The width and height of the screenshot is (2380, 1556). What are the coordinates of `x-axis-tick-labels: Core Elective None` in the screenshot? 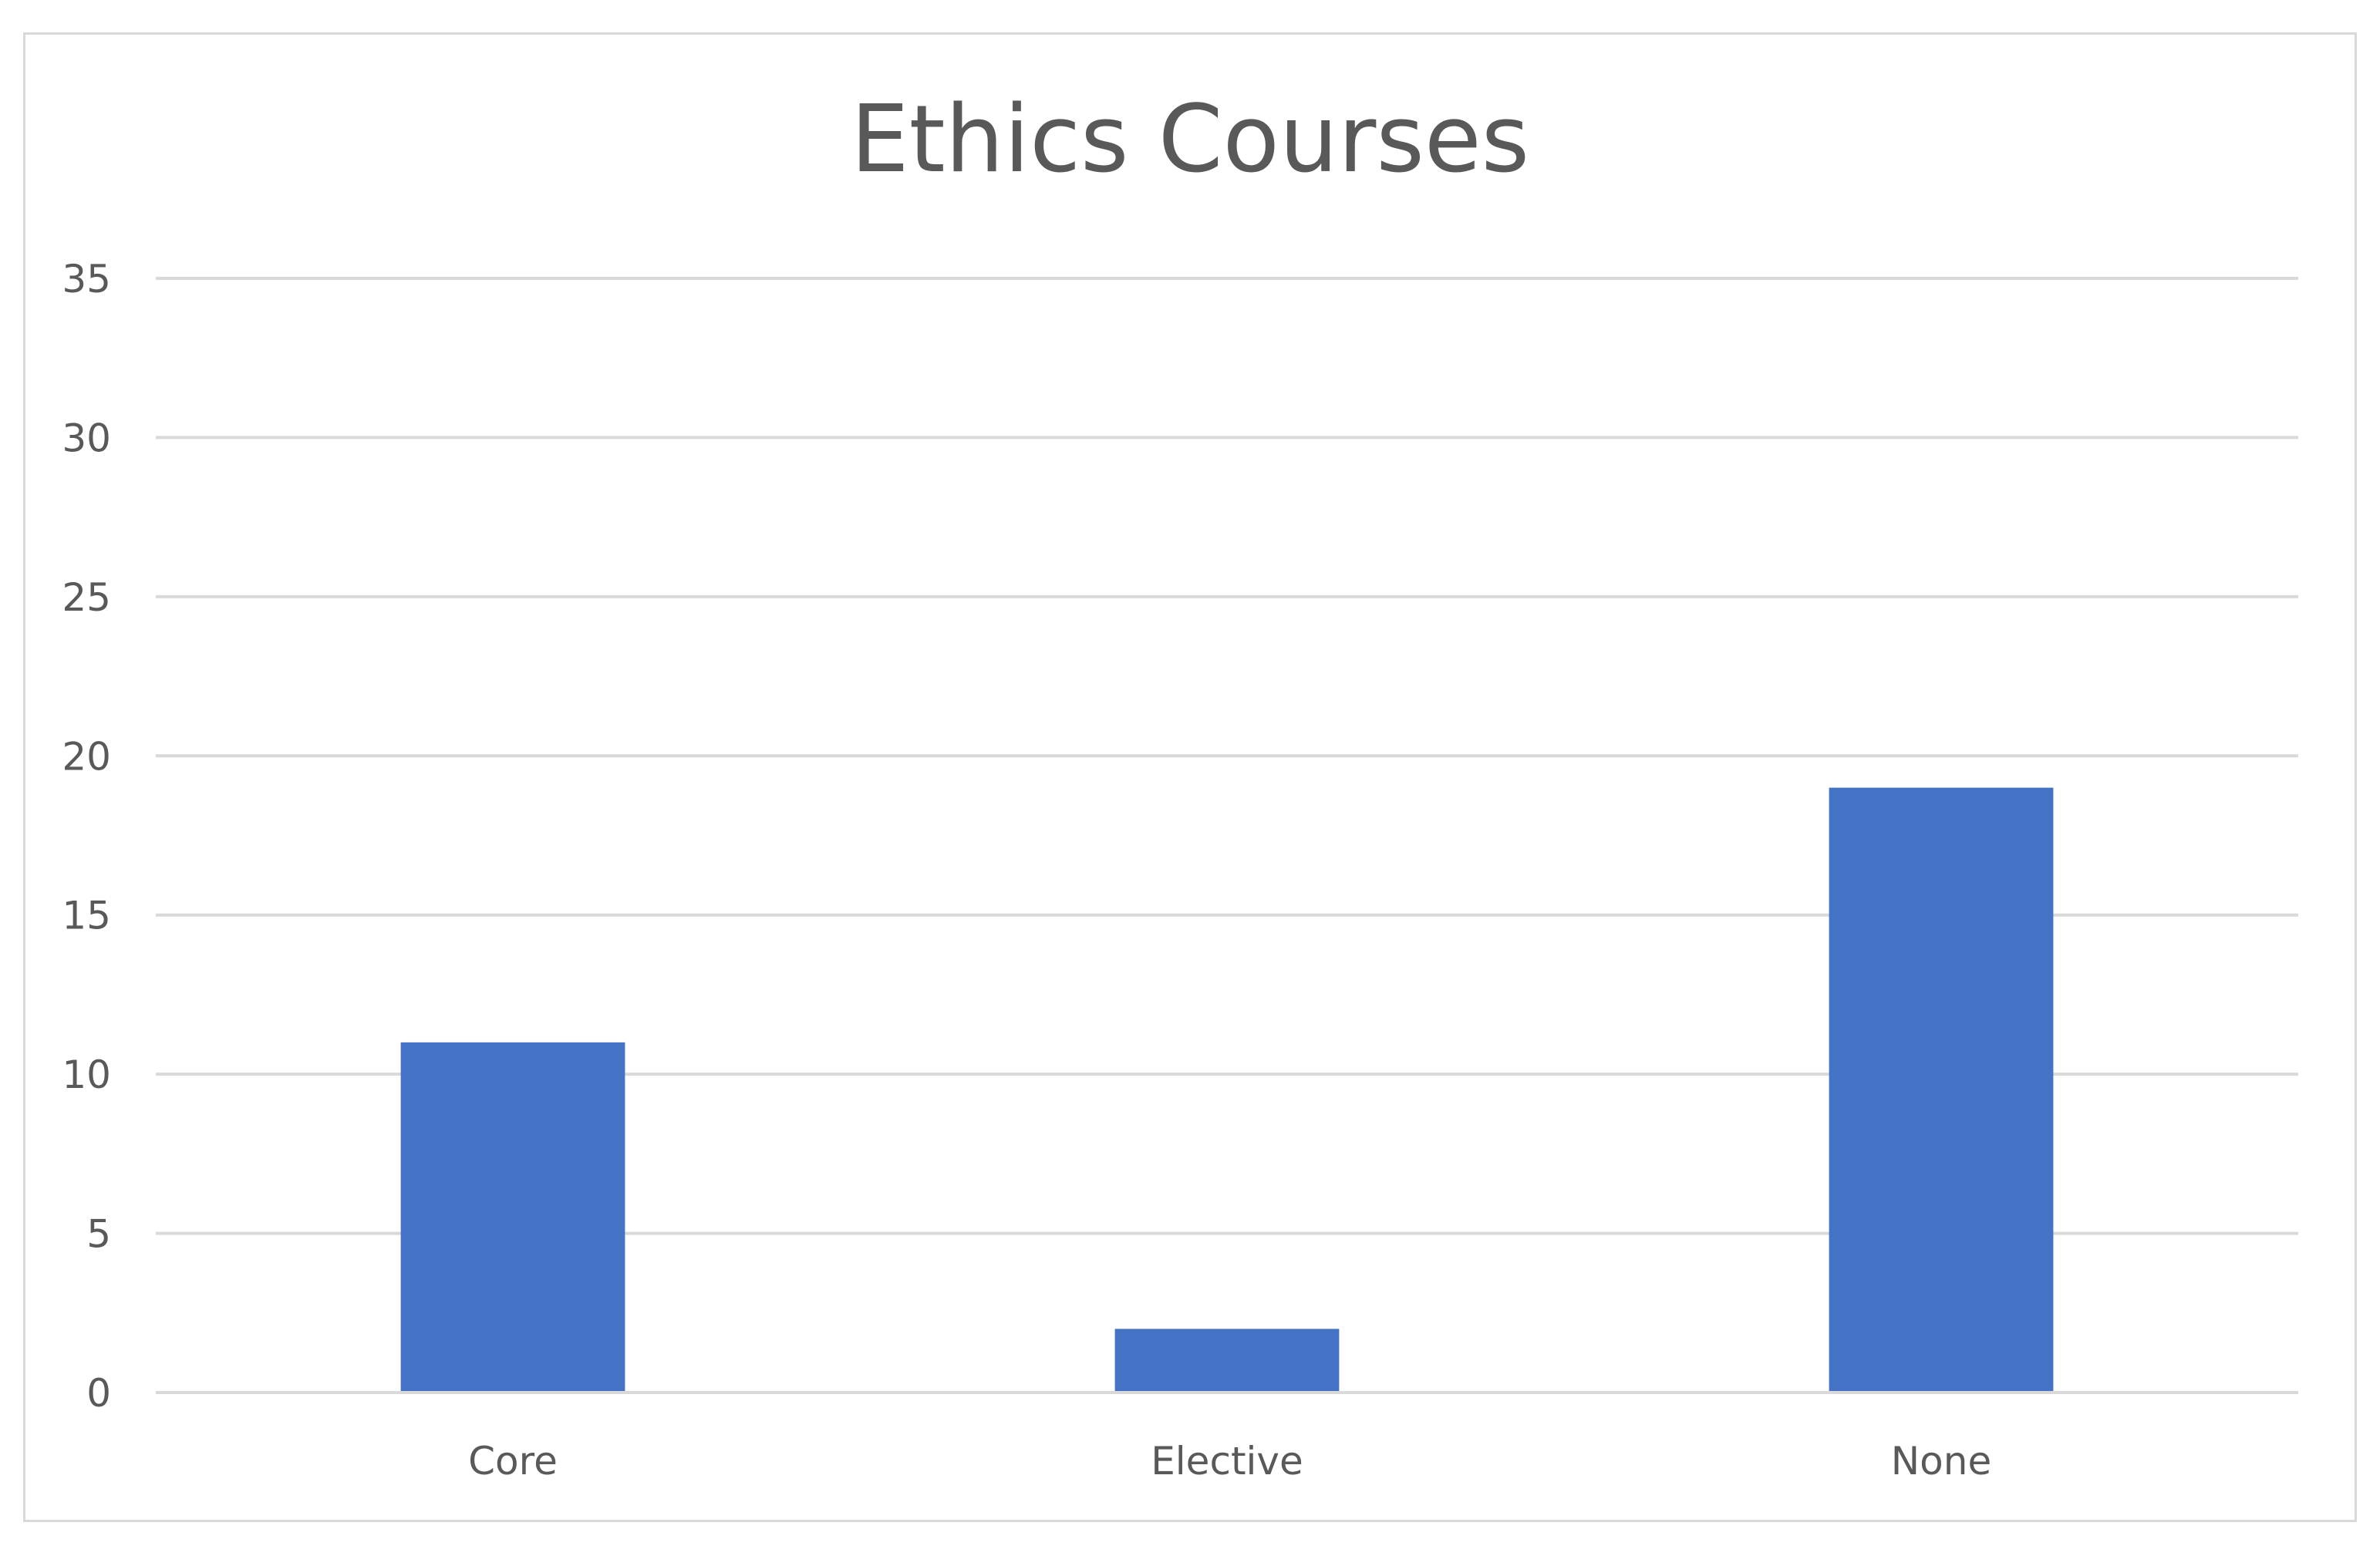 It's located at (1230, 1461).